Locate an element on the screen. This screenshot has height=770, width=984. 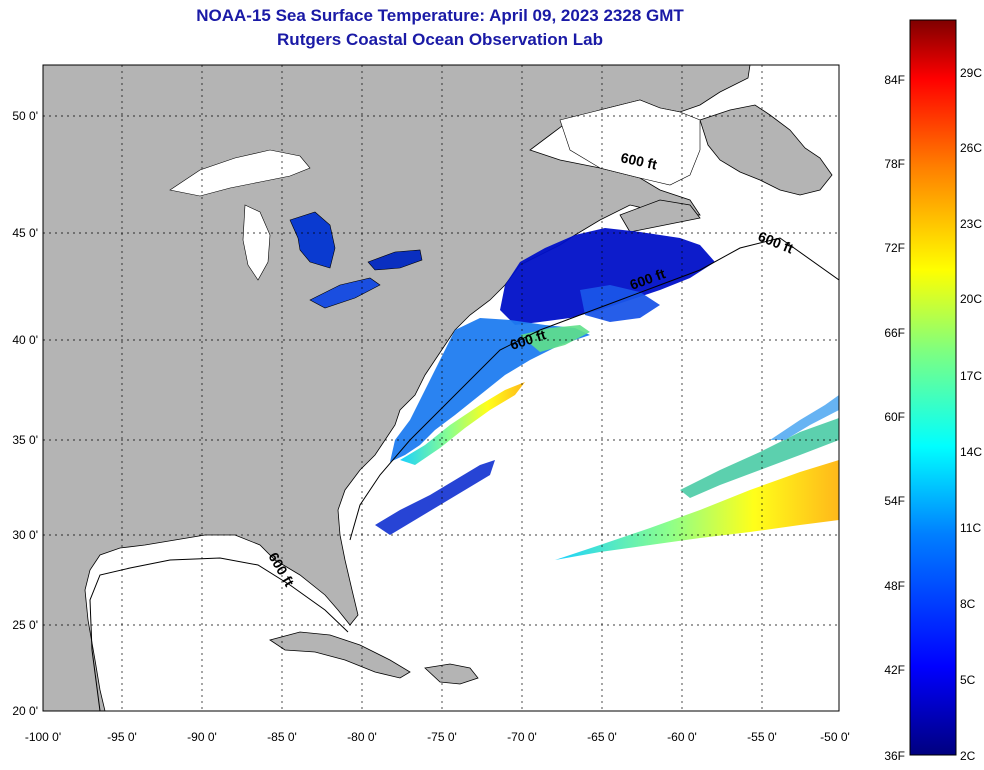
map-subtitle: Rutgers Coastal Ocean Observation Lab is located at coordinates (440, 39).